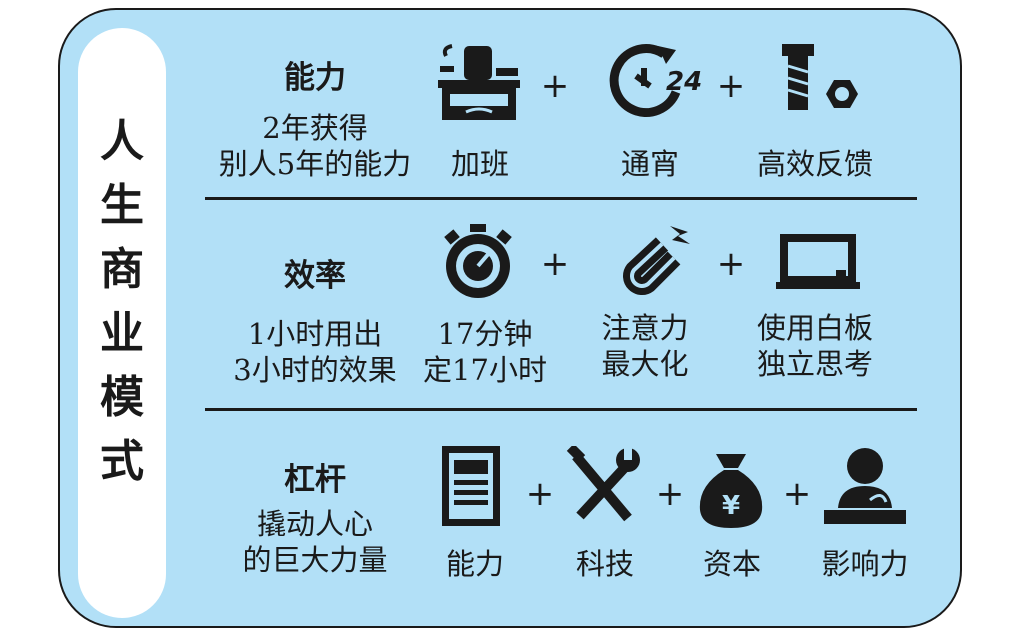 Image resolution: width=1010 pixels, height=640 pixels. Describe the element at coordinates (315, 352) in the screenshot. I see `row-subtitle: 1小时用出 3小时的效果` at that location.